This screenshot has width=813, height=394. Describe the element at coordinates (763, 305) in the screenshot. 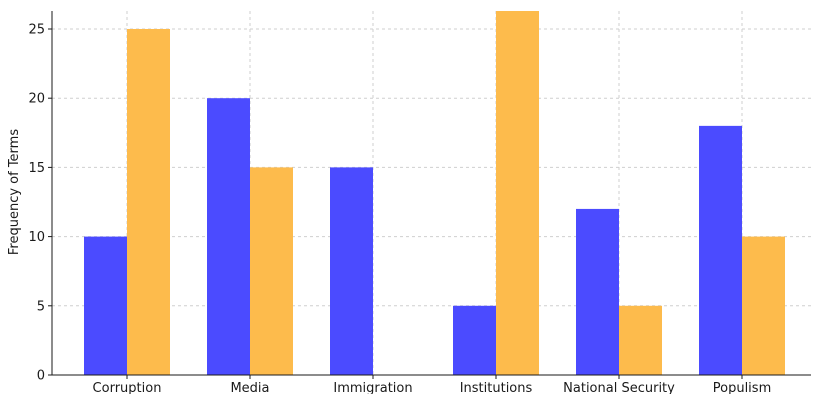

I see `bar-series-2-populism` at that location.